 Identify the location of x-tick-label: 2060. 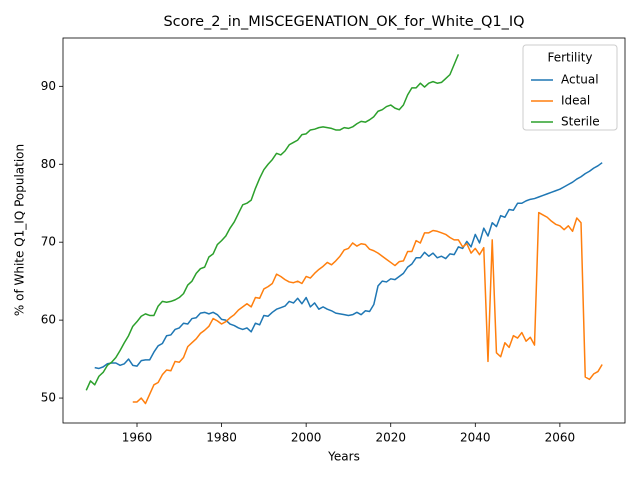
(560, 438).